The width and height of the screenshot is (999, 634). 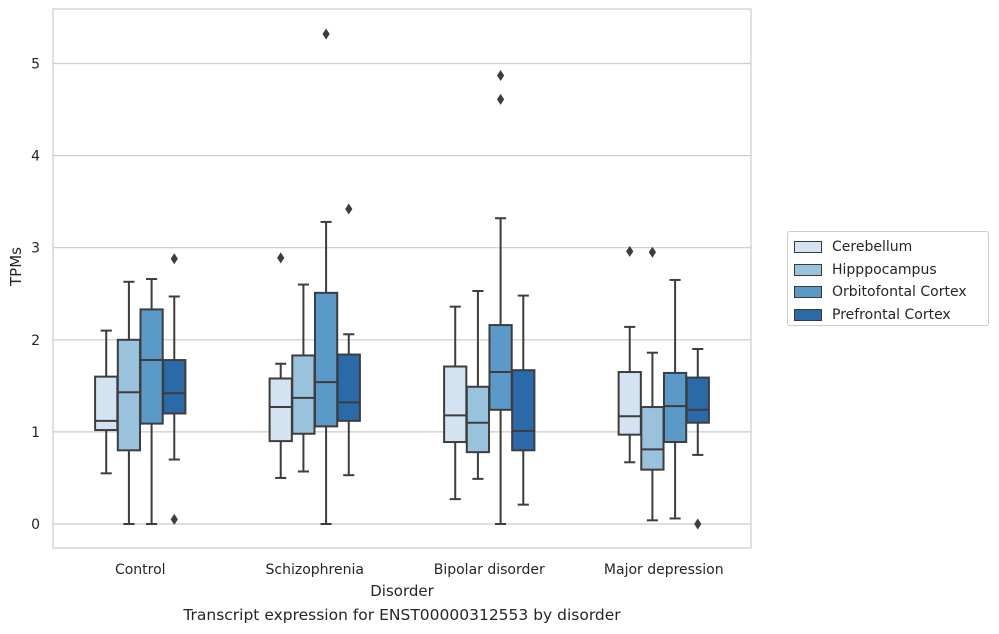 I want to click on x-tick-label: Bipolar disorder, so click(x=489, y=570).